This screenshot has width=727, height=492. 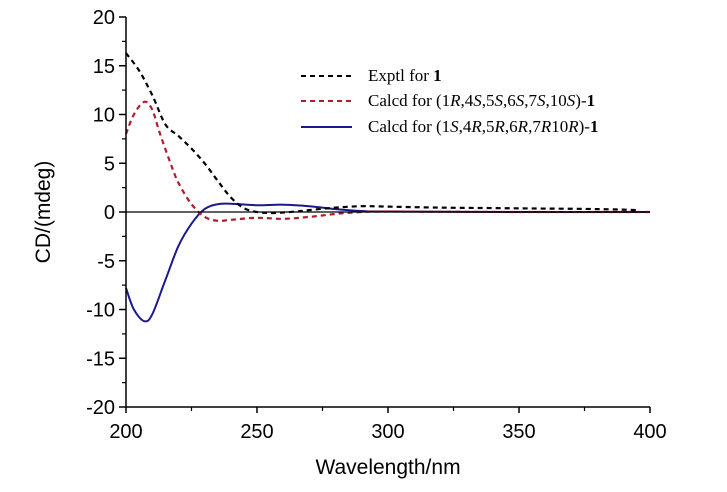 I want to click on legend-label-part: 10, so click(x=559, y=126).